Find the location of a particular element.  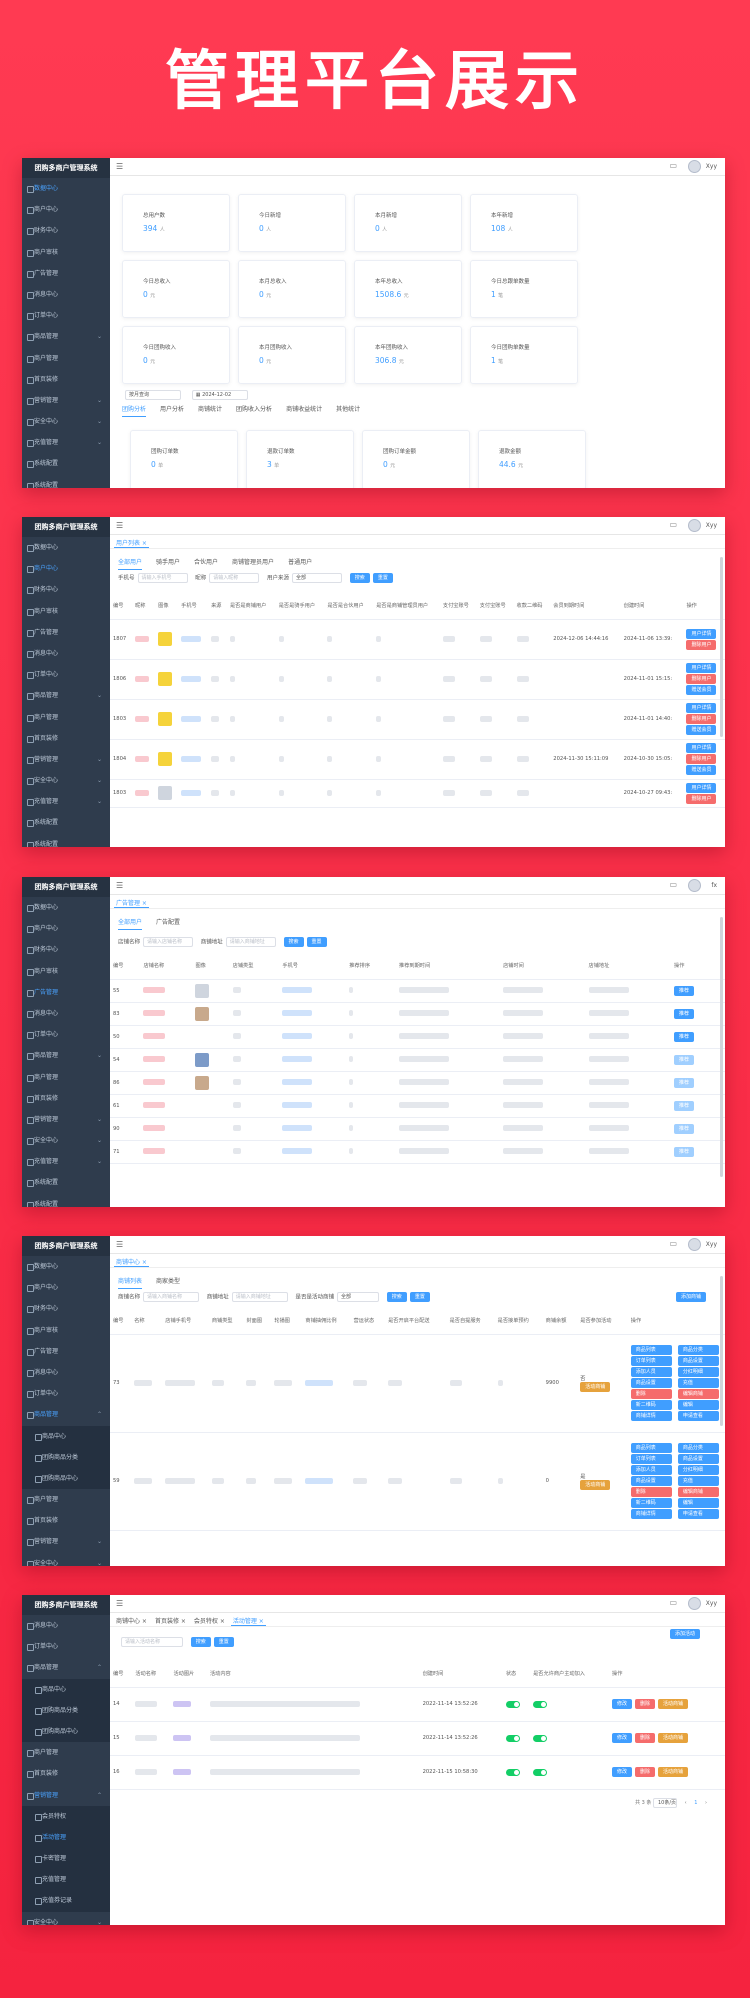

tab-2: 合伙用户 is located at coordinates (206, 562).